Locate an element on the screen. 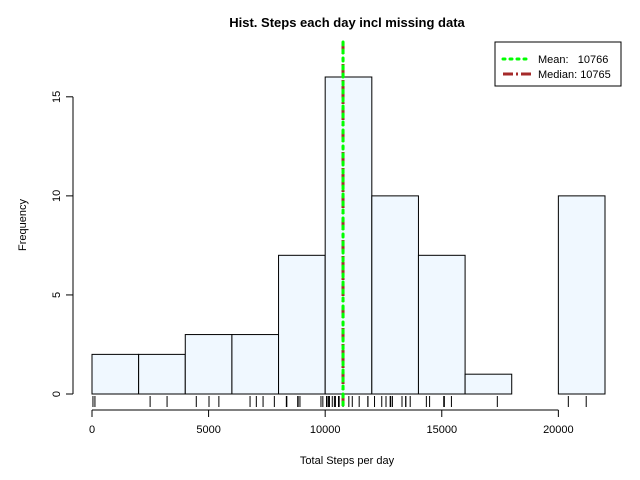  y-axis: 0 5 10 15 is located at coordinates (62, 244).